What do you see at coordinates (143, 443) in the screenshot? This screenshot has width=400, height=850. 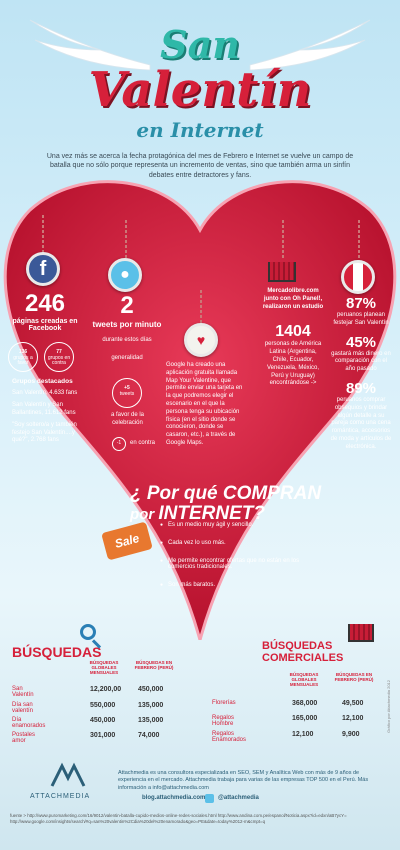 I see `tweets-neg-label: en contra` at bounding box center [143, 443].